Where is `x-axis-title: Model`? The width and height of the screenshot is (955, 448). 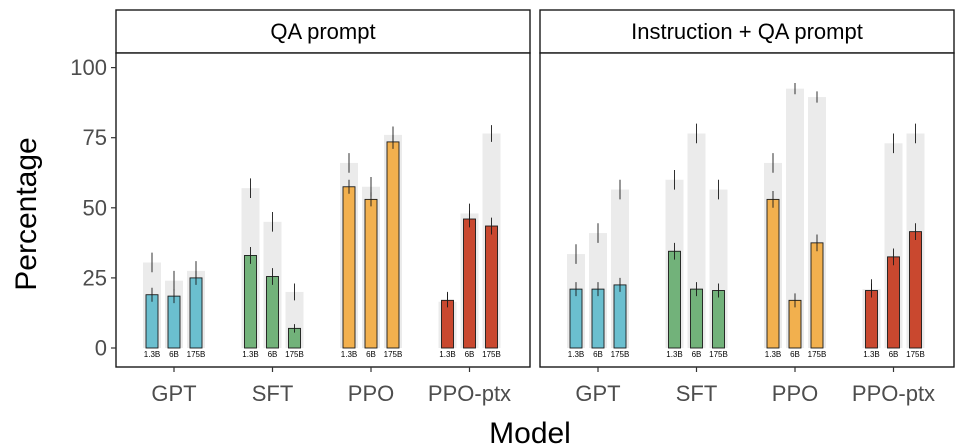
x-axis-title: Model is located at coordinates (530, 432).